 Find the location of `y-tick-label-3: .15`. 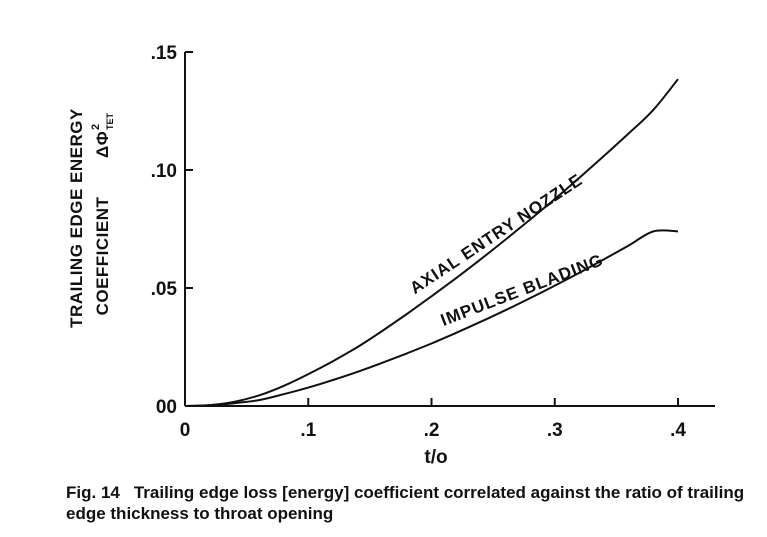

y-tick-label-3: .15 is located at coordinates (164, 53).